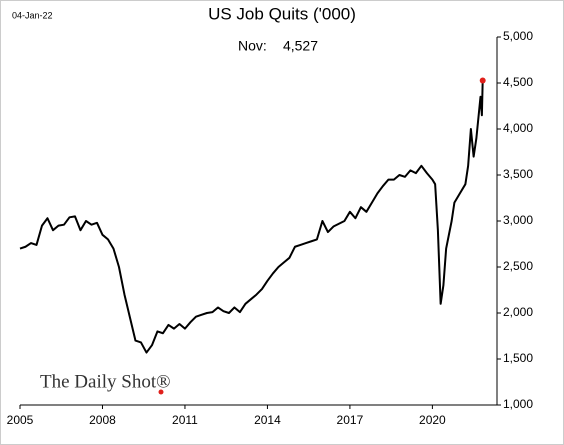 This screenshot has height=445, width=564. I want to click on x-tick-label: 2014, so click(267, 420).